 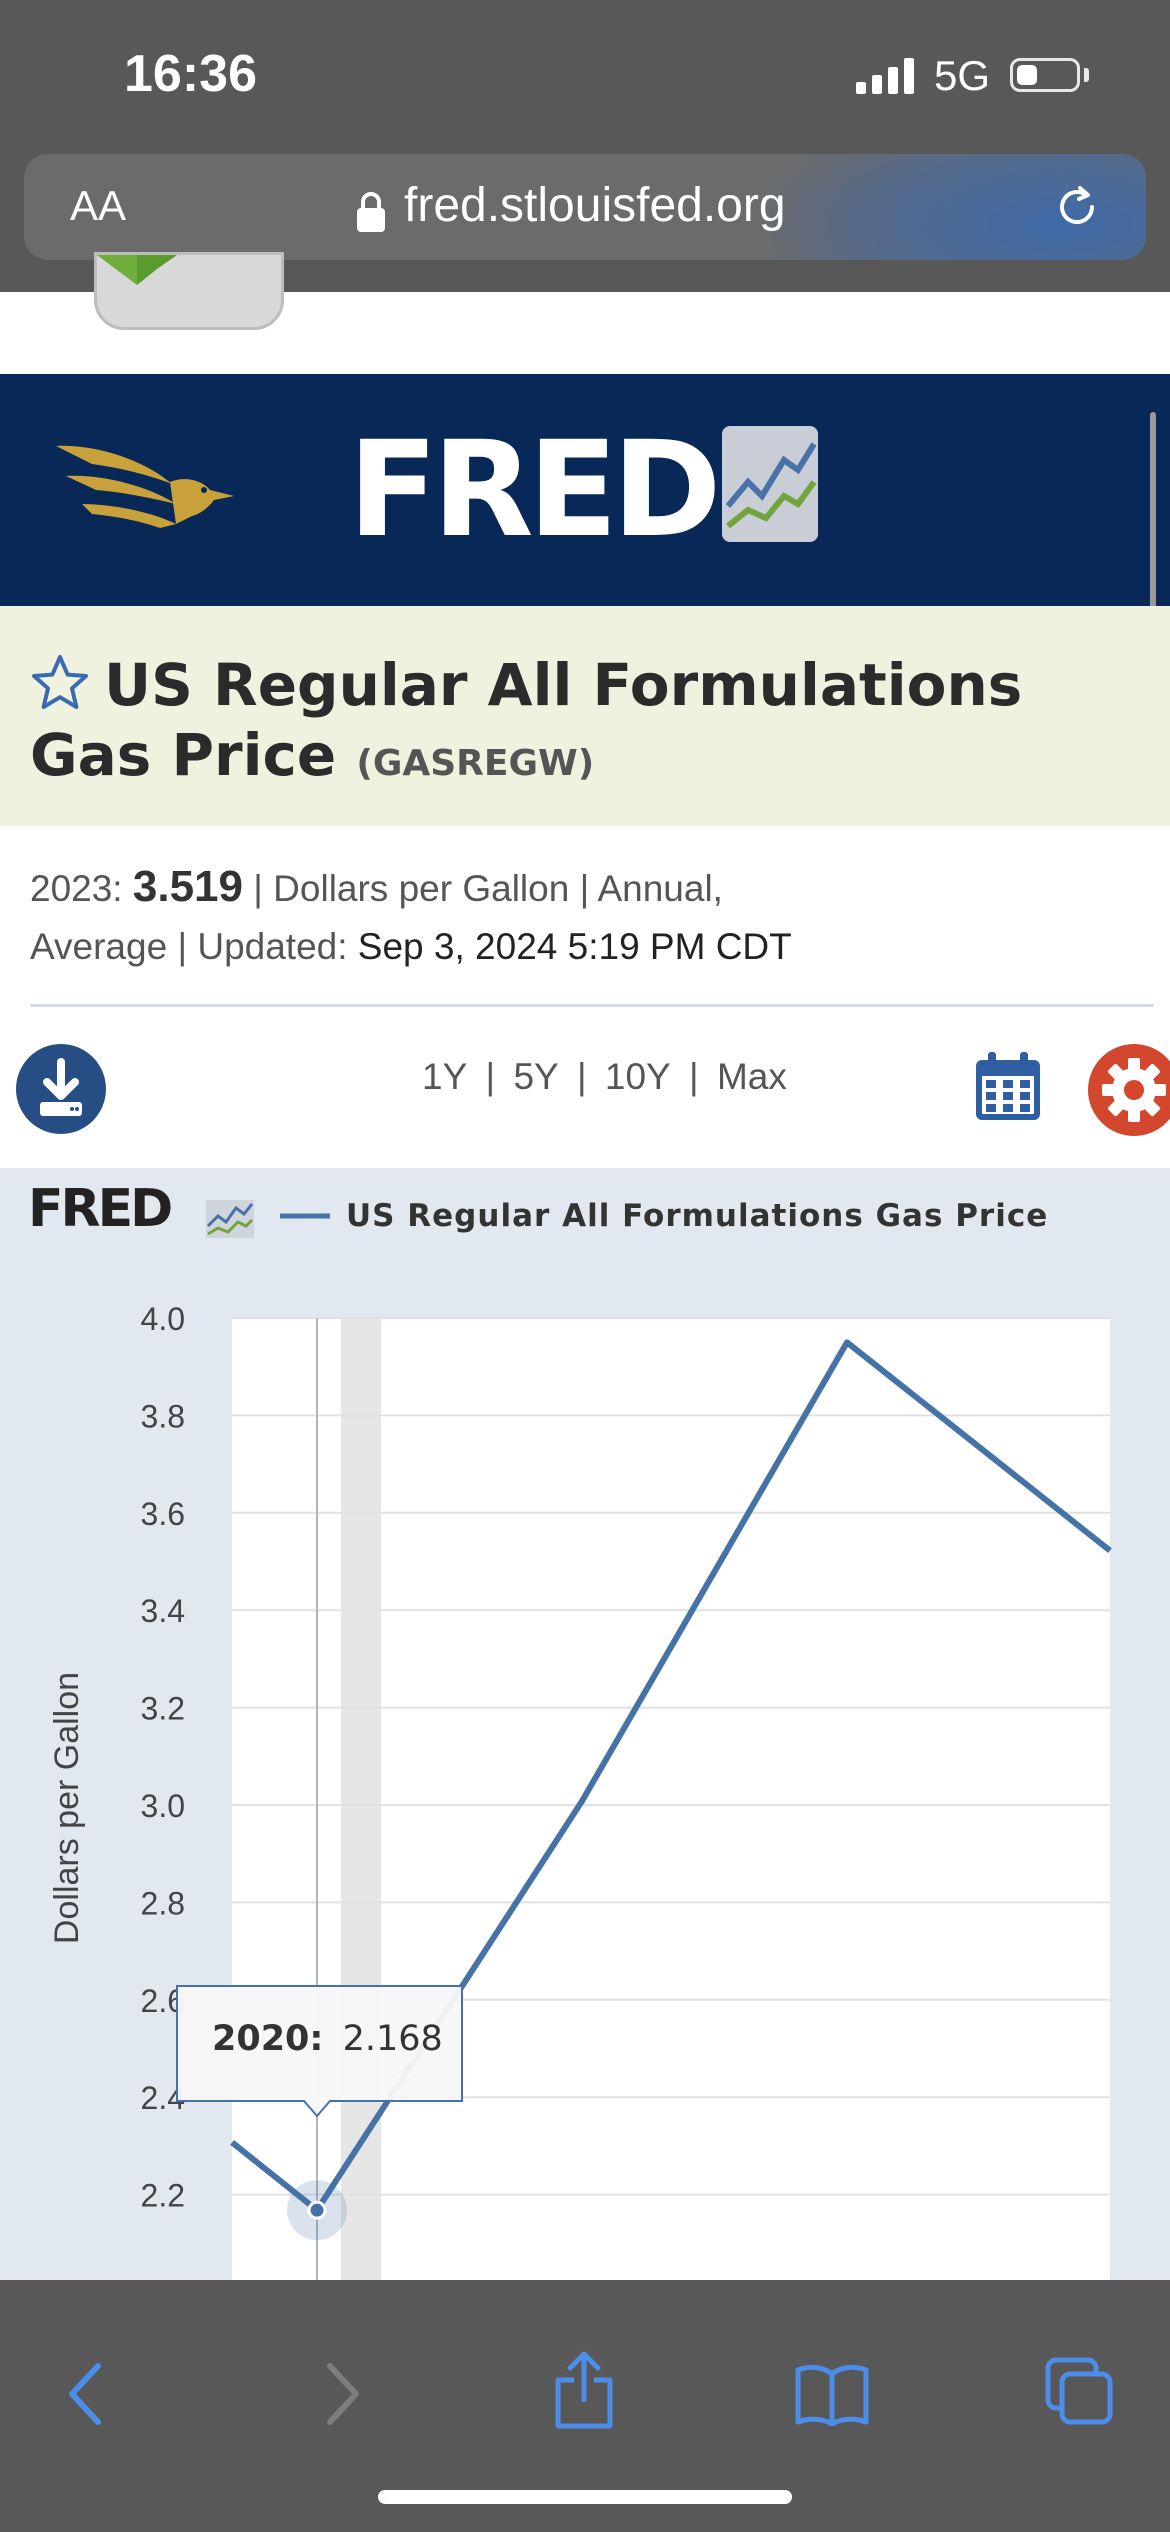 What do you see at coordinates (361, 1799) in the screenshot?
I see `recession-shading` at bounding box center [361, 1799].